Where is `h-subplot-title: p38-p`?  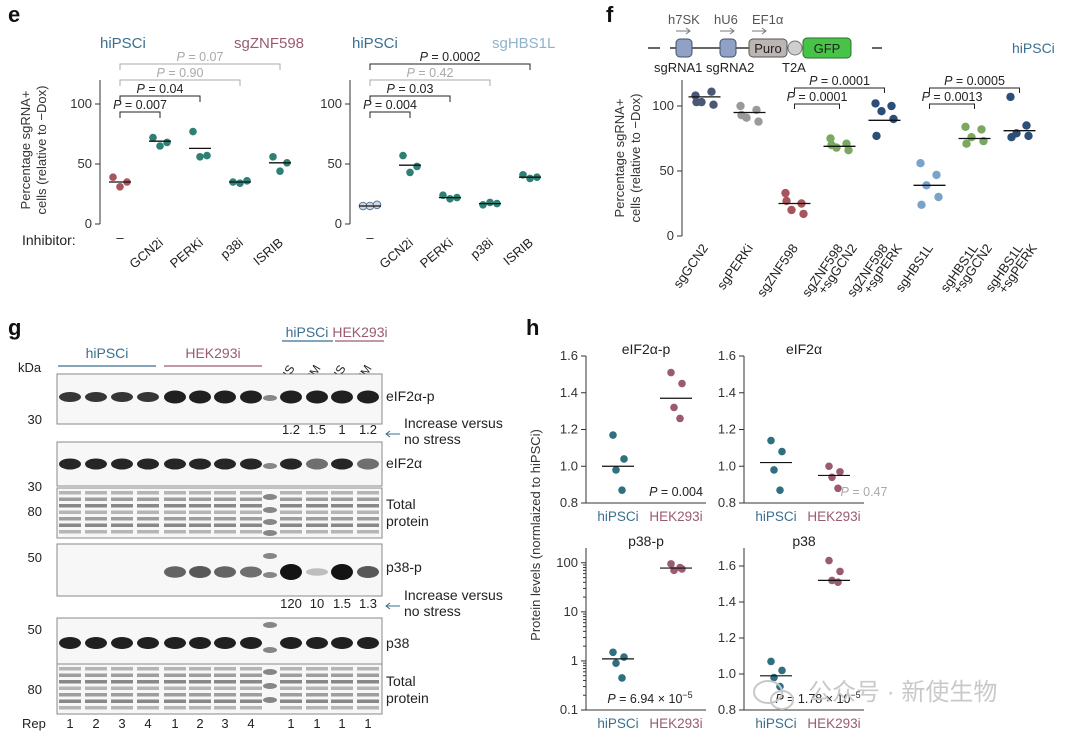 h-subplot-title: p38-p is located at coordinates (646, 541).